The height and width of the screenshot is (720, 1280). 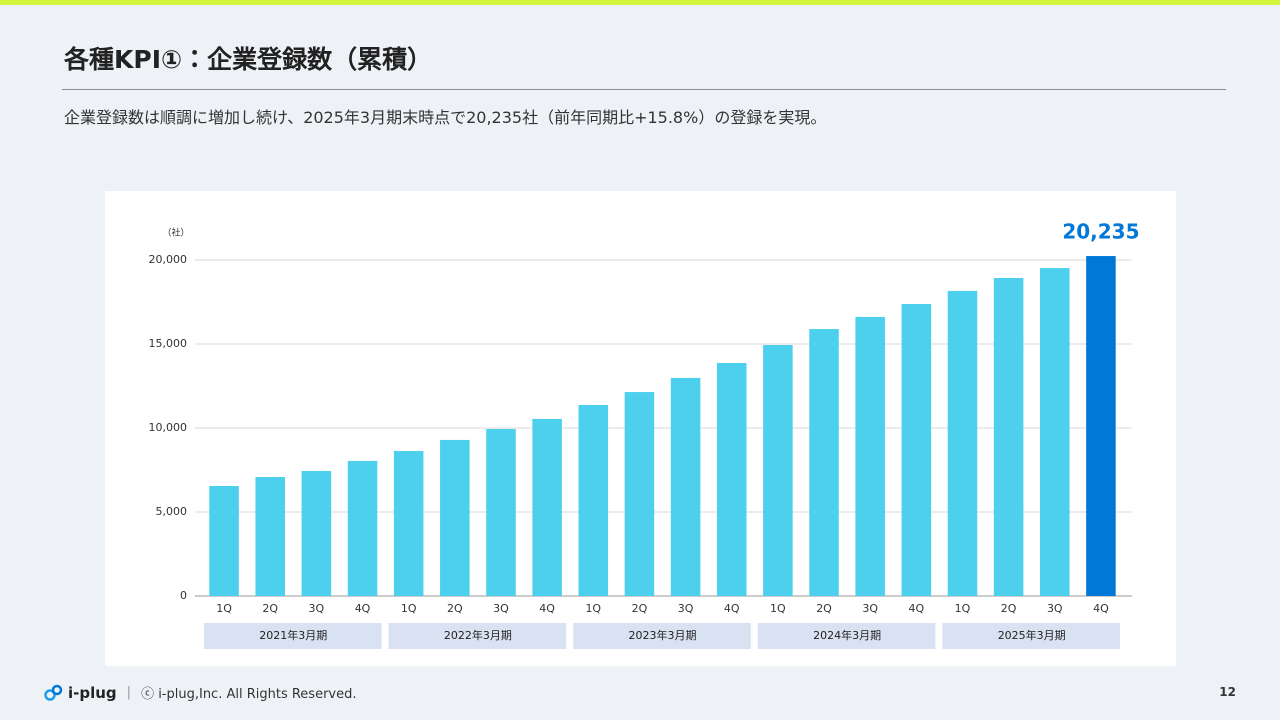 What do you see at coordinates (249, 694) in the screenshot?
I see `copyright: ⓒ i-plug,Inc. All Rights Reserved.` at bounding box center [249, 694].